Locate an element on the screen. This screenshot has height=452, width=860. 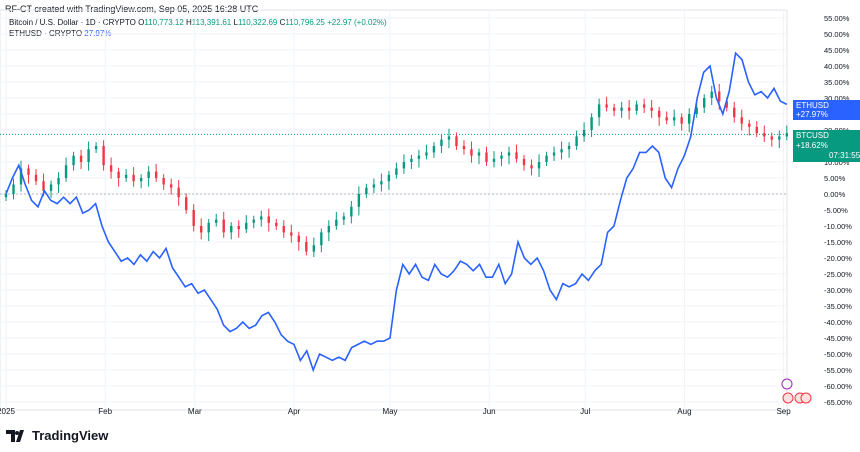
tv-logo-icon is located at coordinates (15, 435).